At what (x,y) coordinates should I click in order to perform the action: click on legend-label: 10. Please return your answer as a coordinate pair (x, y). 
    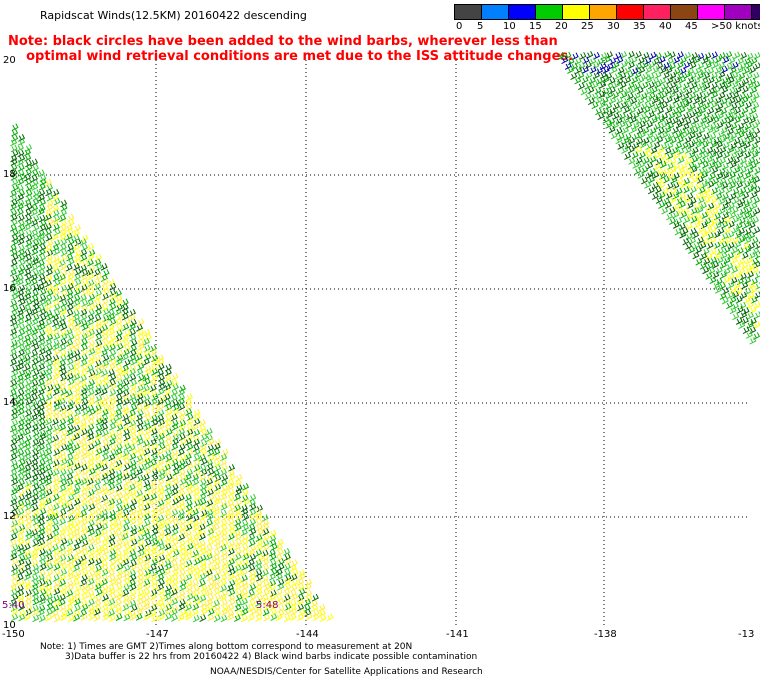
    Looking at the image, I should click on (509, 26).